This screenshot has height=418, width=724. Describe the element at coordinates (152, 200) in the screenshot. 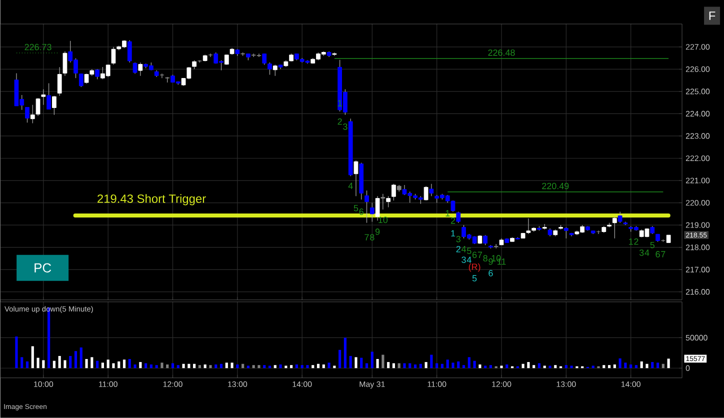

I see `ref-line-label: 219.43 Short Trigger` at that location.